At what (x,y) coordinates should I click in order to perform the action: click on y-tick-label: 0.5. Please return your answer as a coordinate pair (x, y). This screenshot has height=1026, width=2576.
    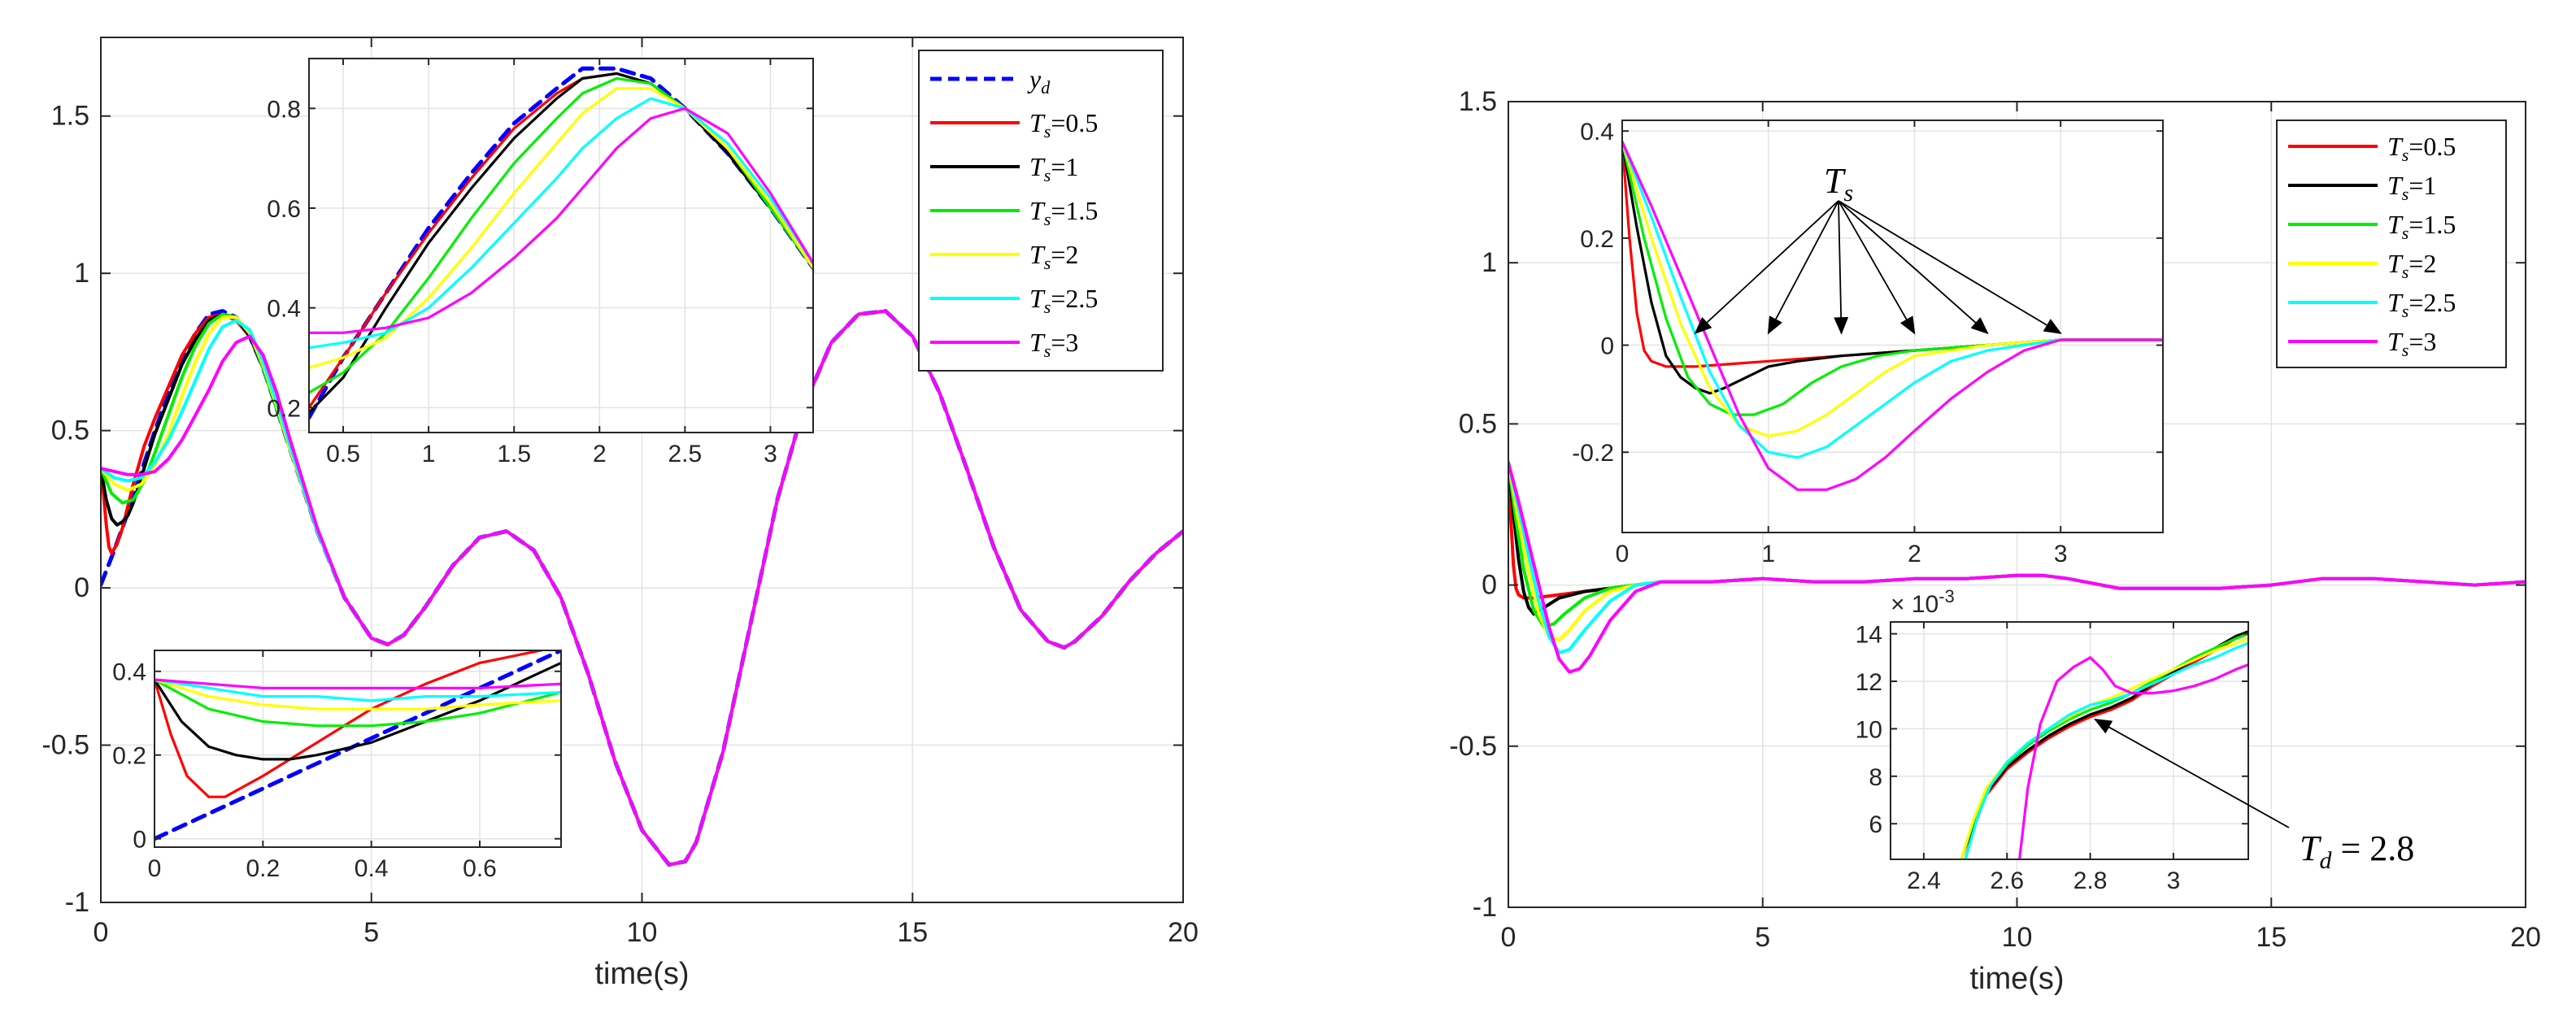
    Looking at the image, I should click on (1478, 423).